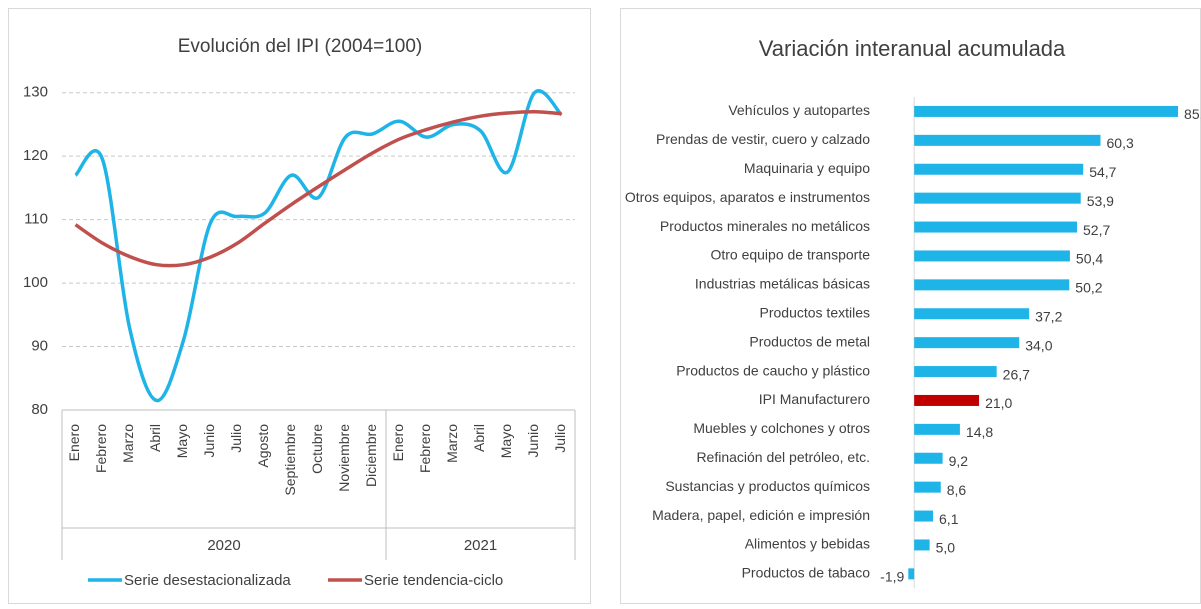 This screenshot has height=609, width=1201. Describe the element at coordinates (1192, 114) in the screenshot. I see `value-label: 85,4` at that location.